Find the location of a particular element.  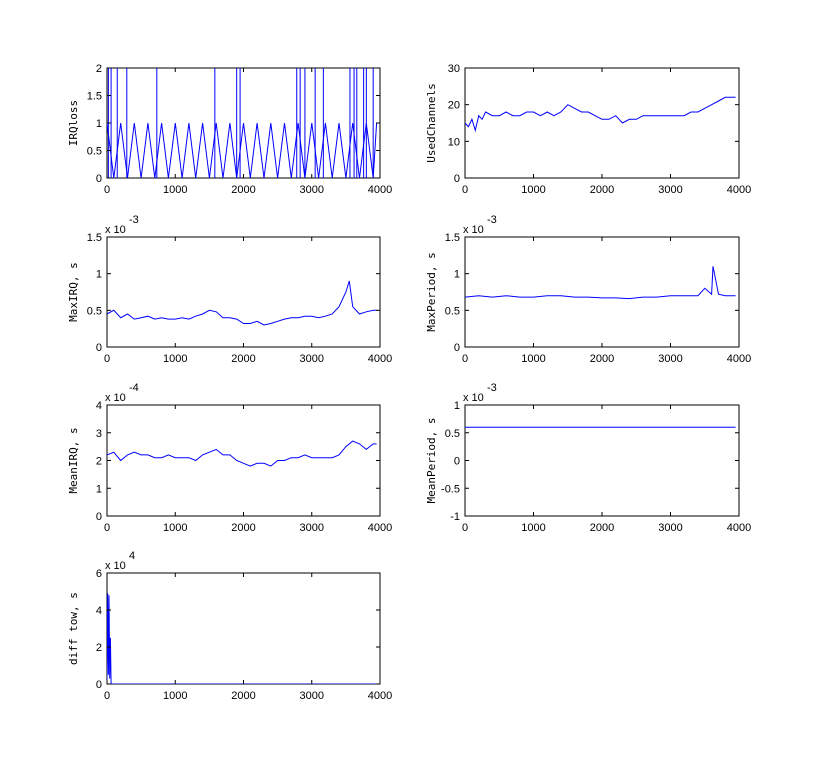

y-tick-label: -0.5 is located at coordinates (450, 489).